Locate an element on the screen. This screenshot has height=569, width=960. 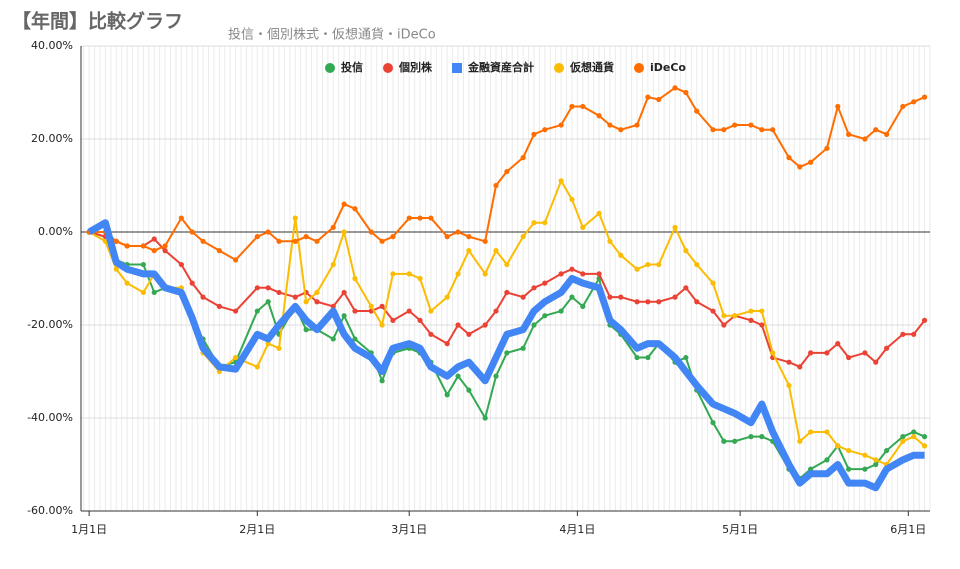
y-tick-label: 40.00% is located at coordinates (52, 45).